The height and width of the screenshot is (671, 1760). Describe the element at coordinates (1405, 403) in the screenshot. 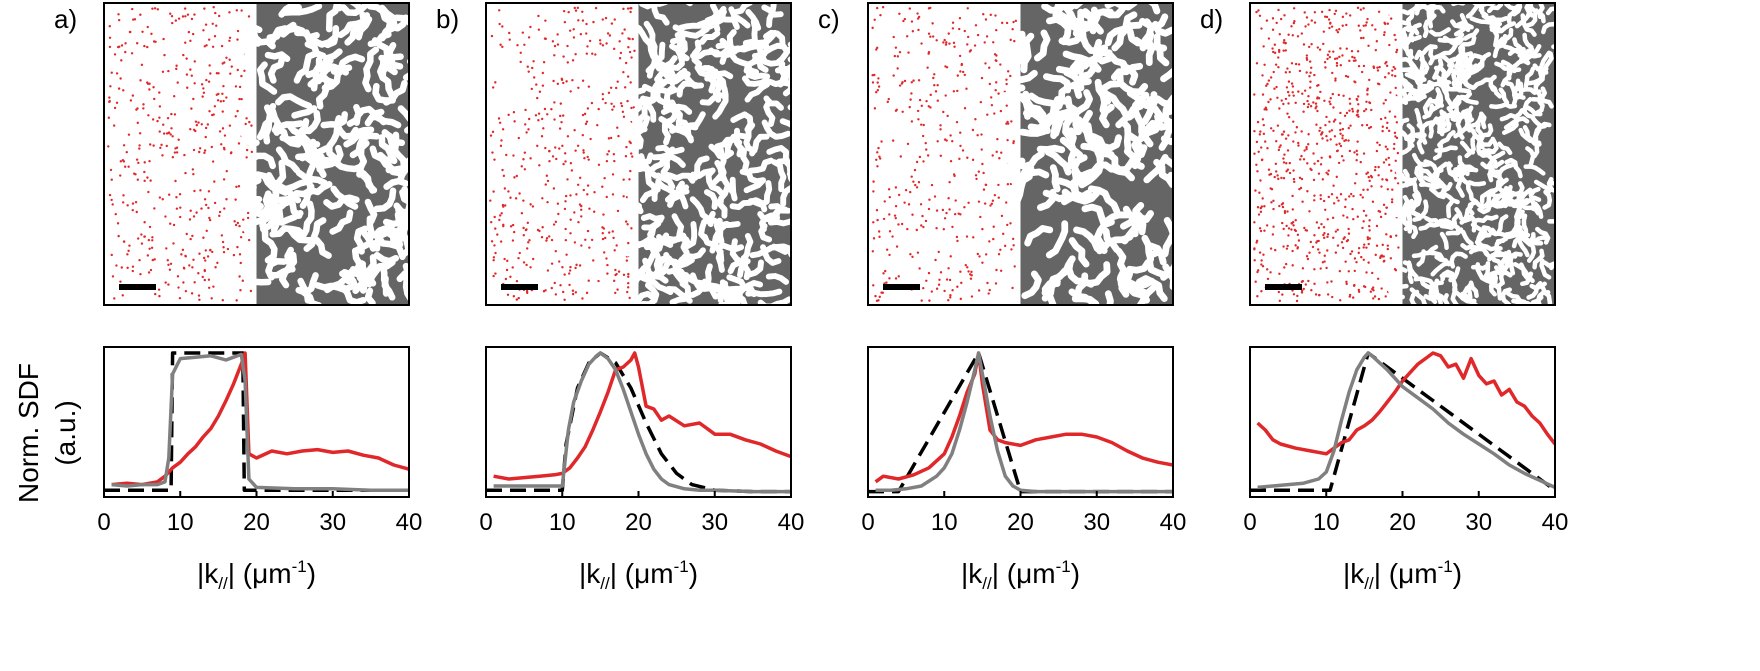

I see `series-red` at that location.